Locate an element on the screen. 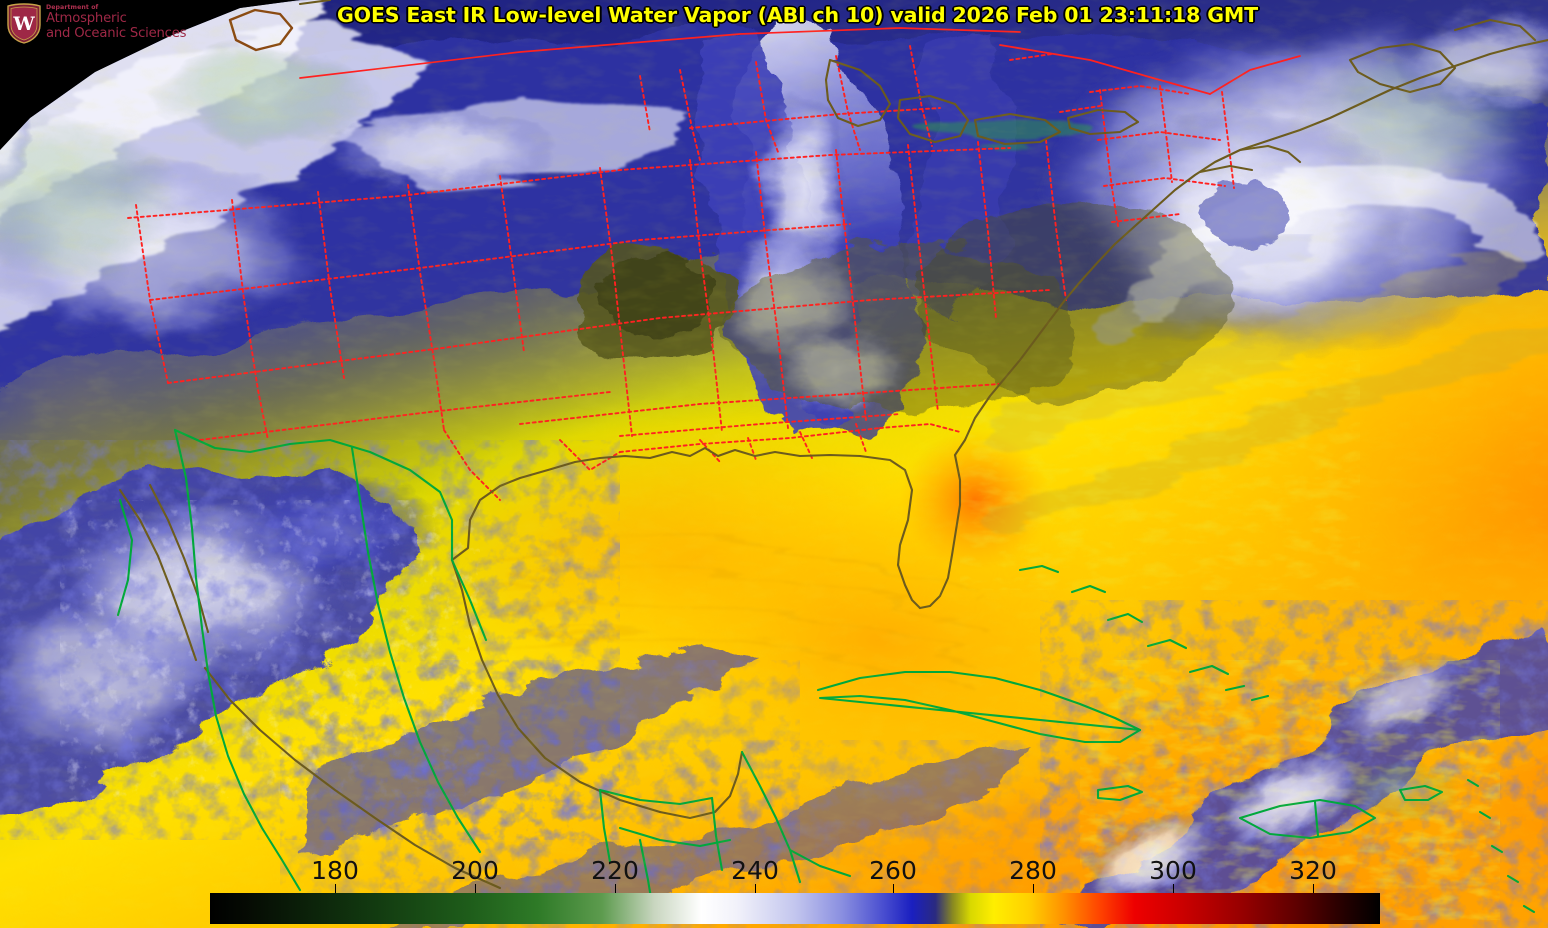  crest-letter: W is located at coordinates (23, 24).